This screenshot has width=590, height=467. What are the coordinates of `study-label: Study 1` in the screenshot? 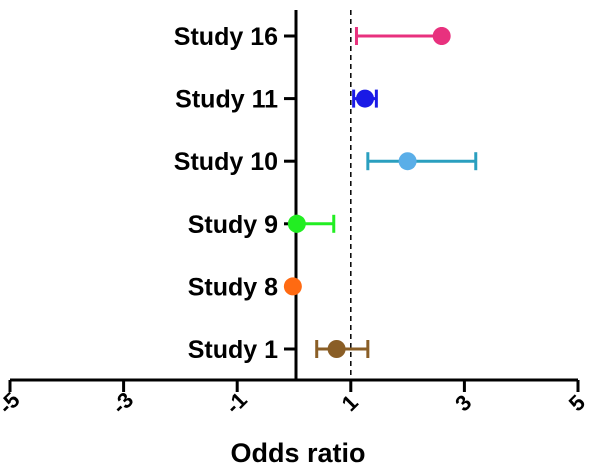 It's located at (233, 350).